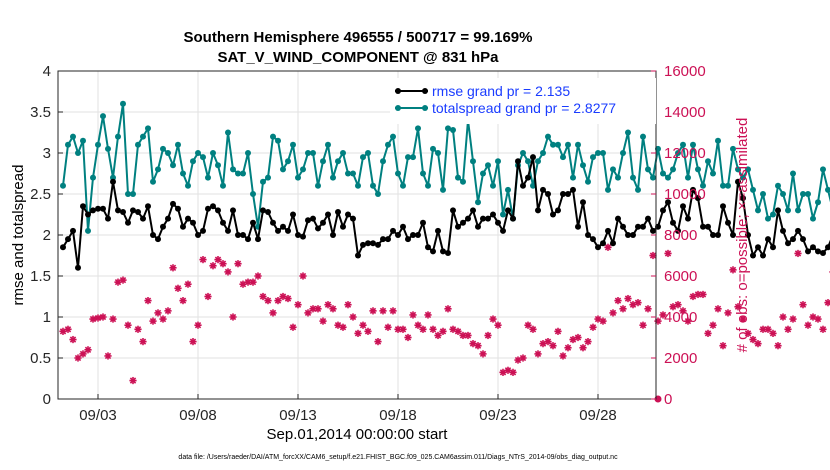  Describe the element at coordinates (685, 112) in the screenshot. I see `y-right-tick-label: 14000` at that location.